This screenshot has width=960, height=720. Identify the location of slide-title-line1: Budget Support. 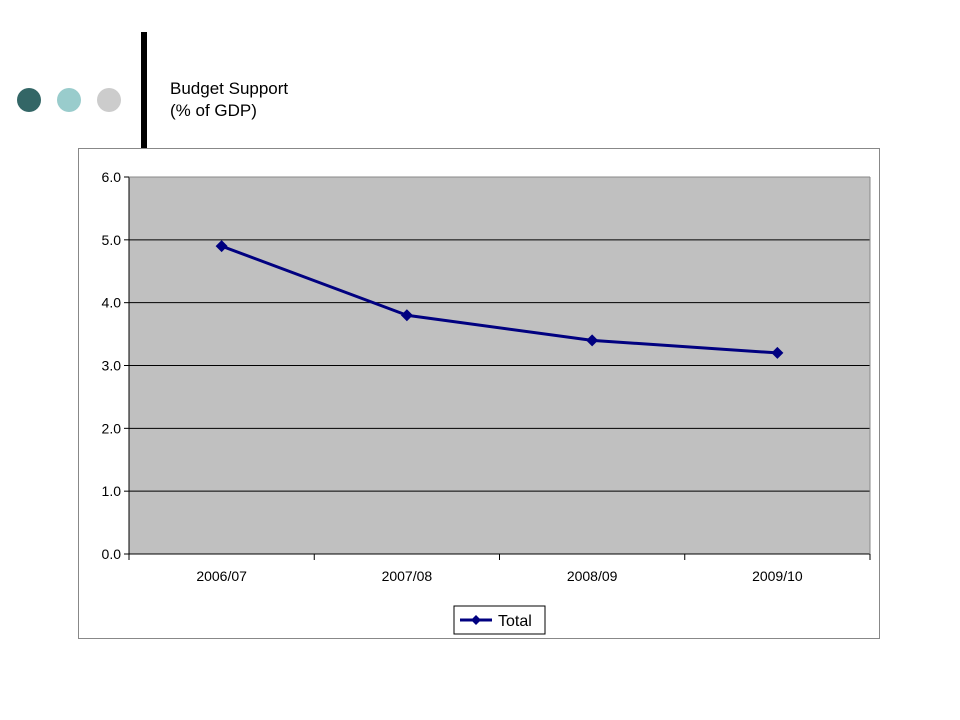
(229, 88).